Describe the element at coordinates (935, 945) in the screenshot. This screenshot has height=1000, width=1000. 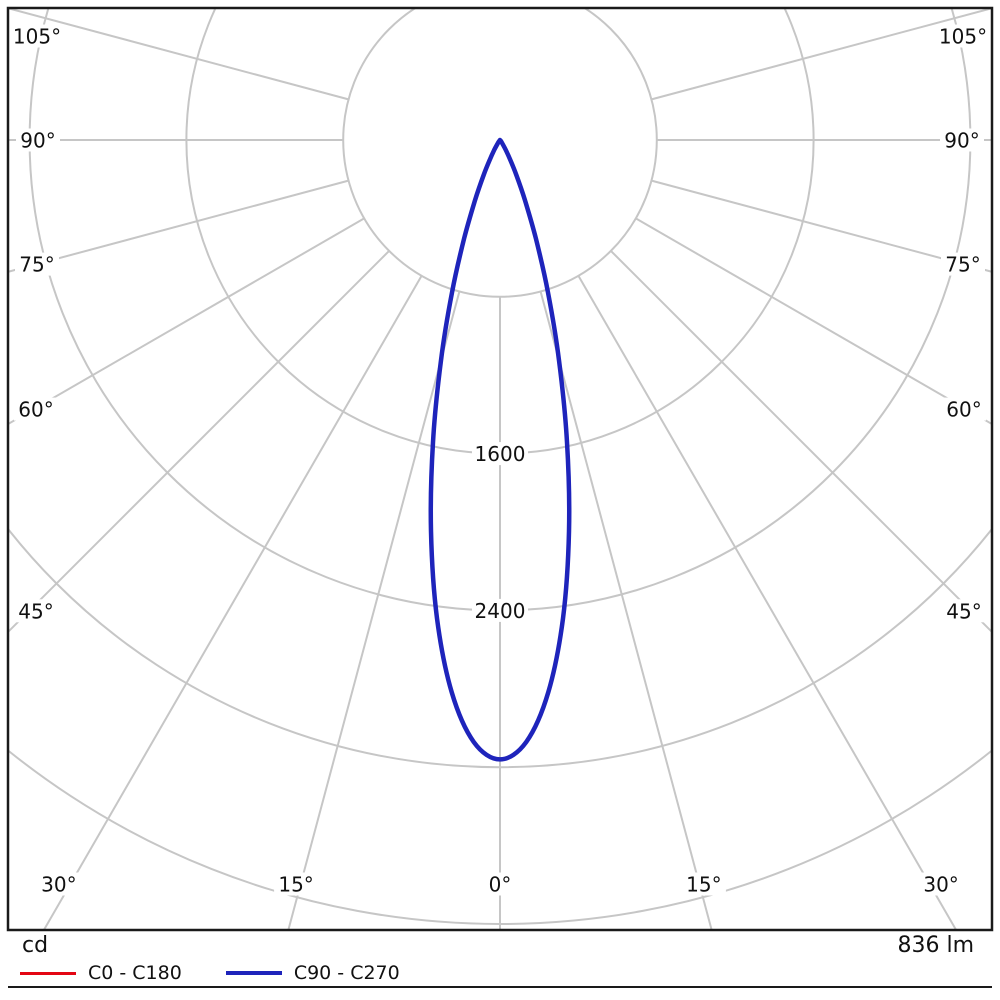
I see `luminous-flux-label: 836 lm` at that location.